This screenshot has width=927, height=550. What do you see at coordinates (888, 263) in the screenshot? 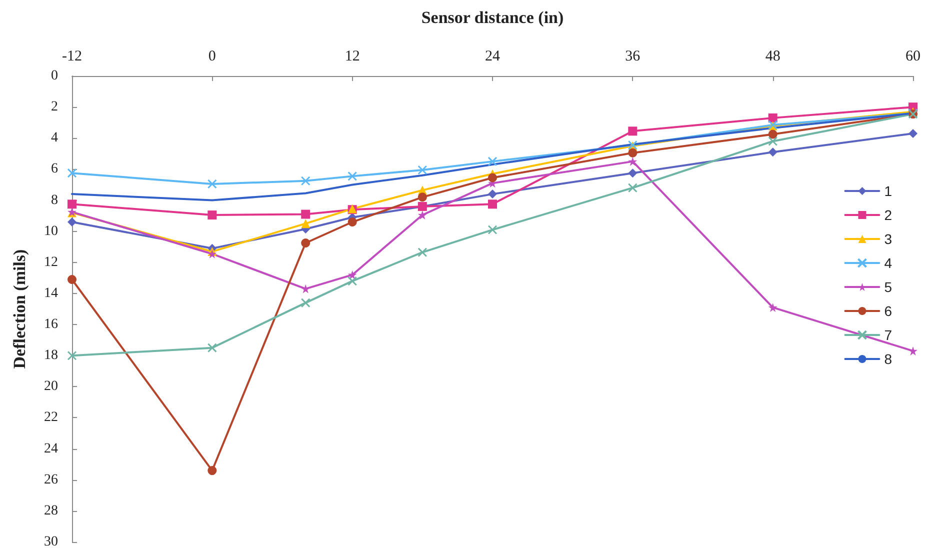
I see `legend-label: 4` at bounding box center [888, 263].